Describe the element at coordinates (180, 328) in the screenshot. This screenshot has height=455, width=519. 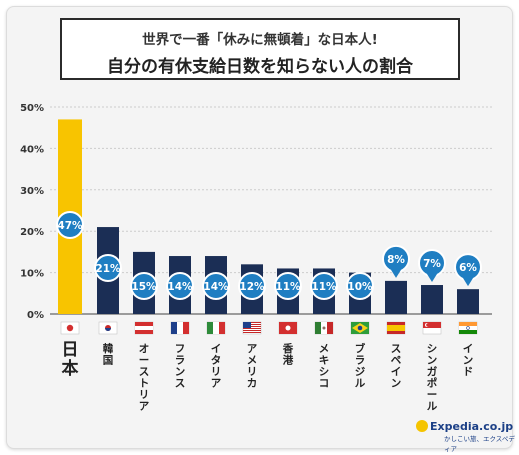
I see `france-flag-icon` at that location.